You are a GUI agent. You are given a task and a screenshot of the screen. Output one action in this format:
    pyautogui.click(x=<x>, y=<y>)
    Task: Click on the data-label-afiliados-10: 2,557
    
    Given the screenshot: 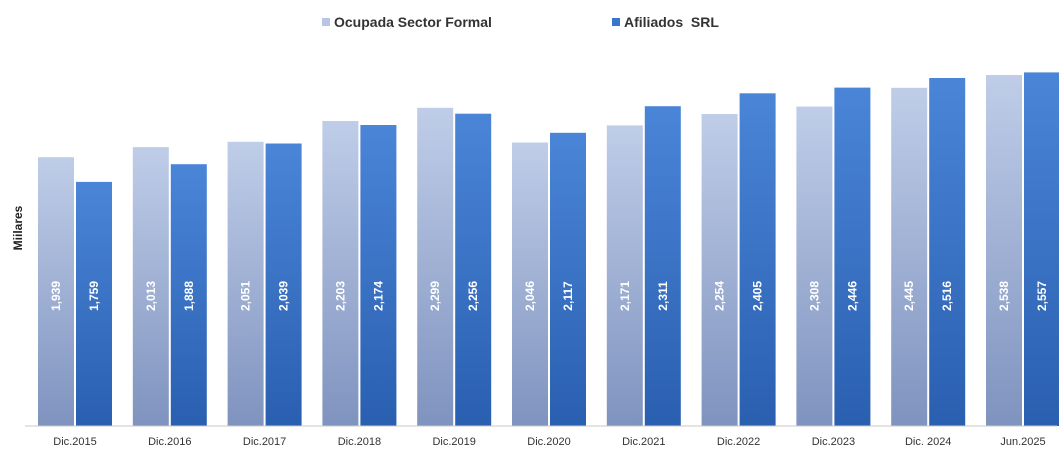 What is the action you would take?
    pyautogui.click(x=1042, y=296)
    